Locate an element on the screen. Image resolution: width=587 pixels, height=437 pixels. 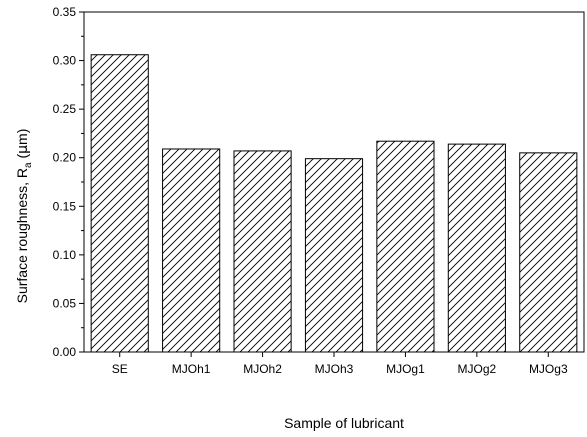
y-tick-label: 0.35 is located at coordinates (65, 12).